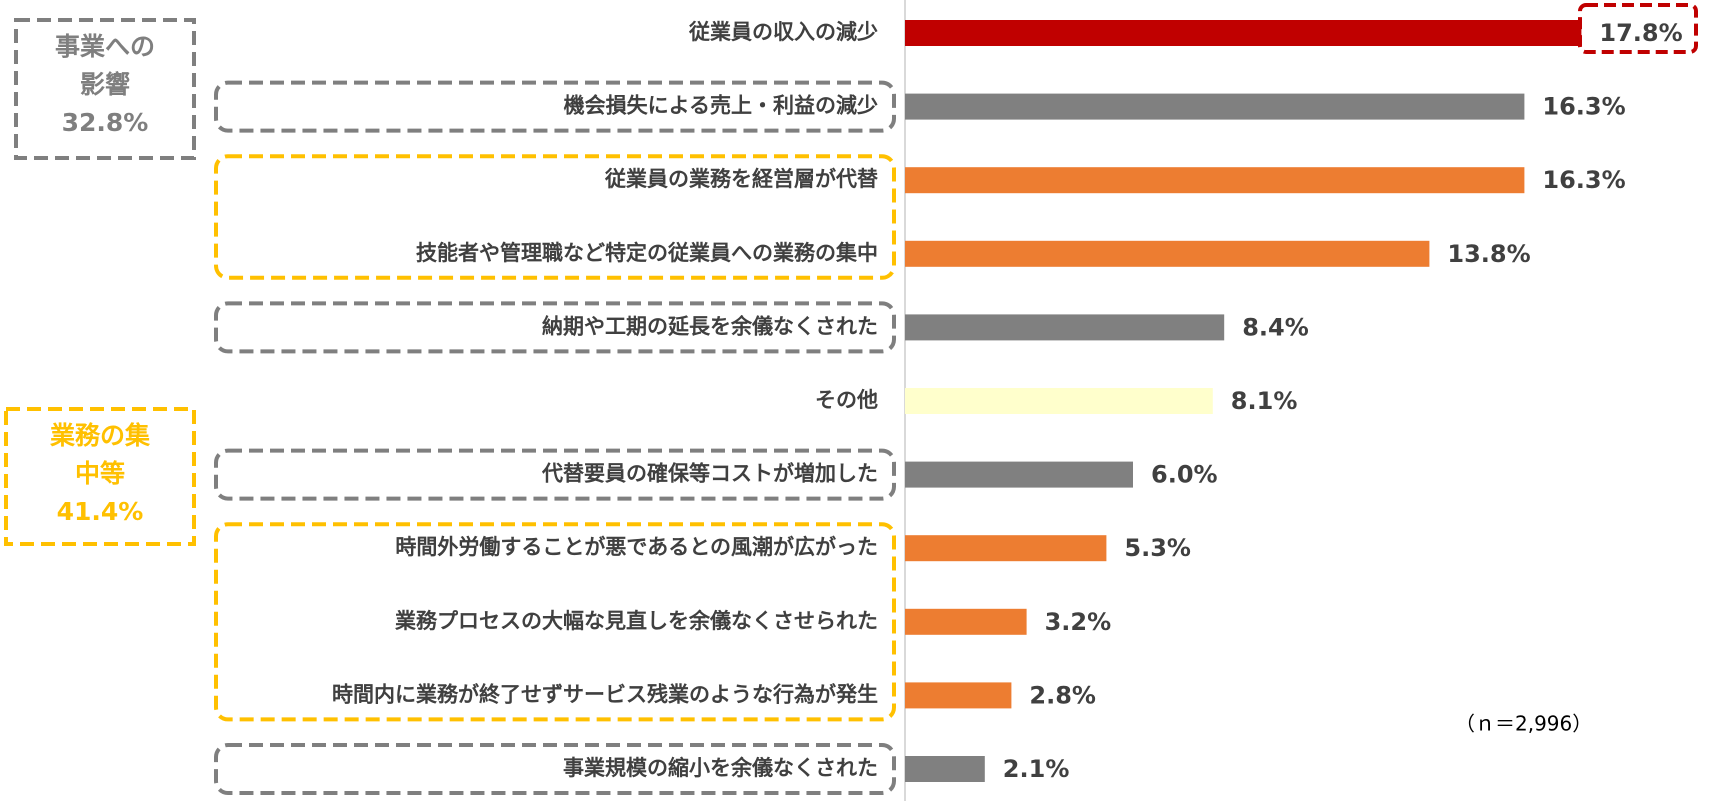 This screenshot has width=1710, height=801. I want to click on category-label: 代替要員の確保等コストが増加した, so click(709, 474).